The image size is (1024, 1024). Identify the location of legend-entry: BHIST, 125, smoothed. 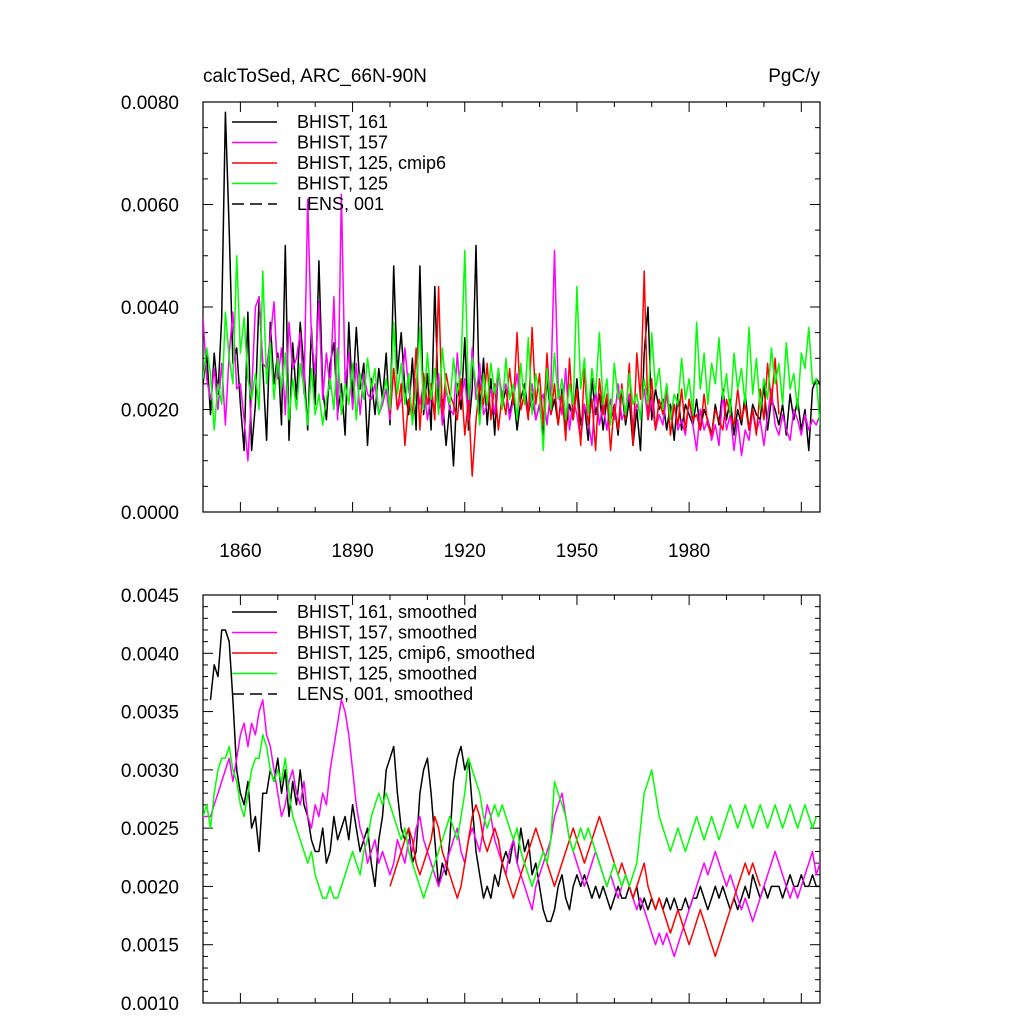
(387, 674).